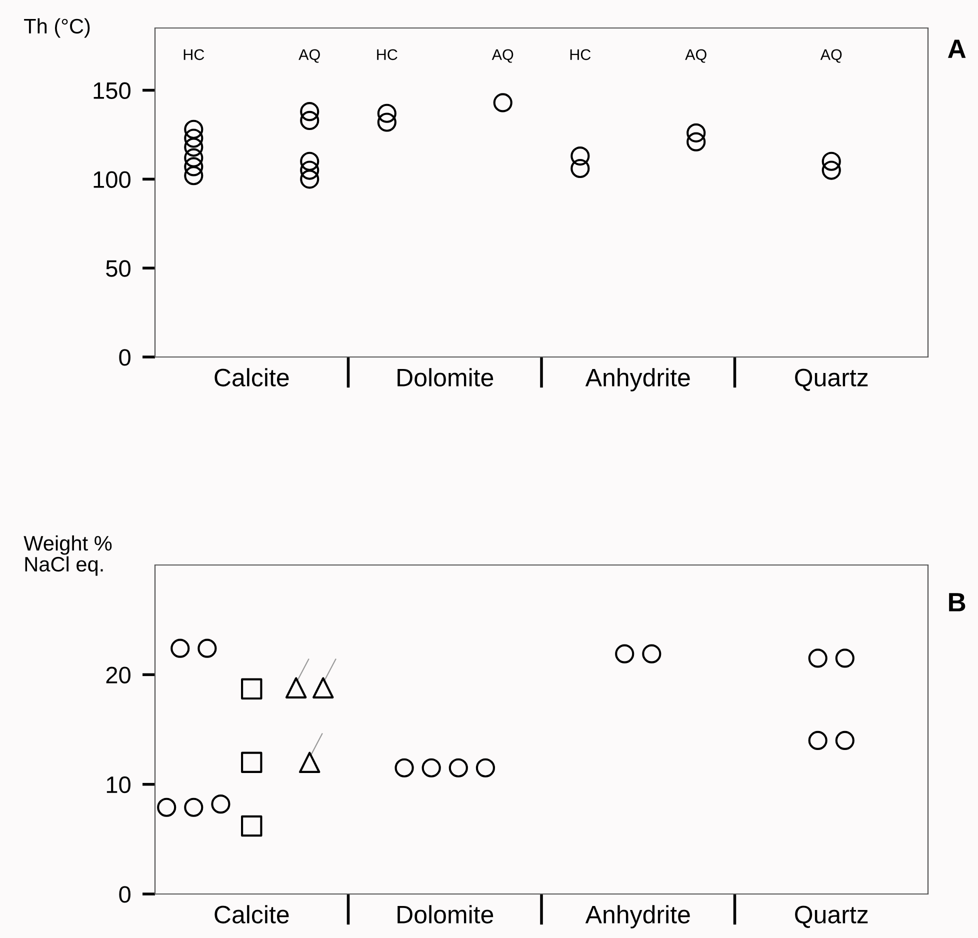 This screenshot has width=978, height=938. I want to click on y-tick-label: 50, so click(118, 268).